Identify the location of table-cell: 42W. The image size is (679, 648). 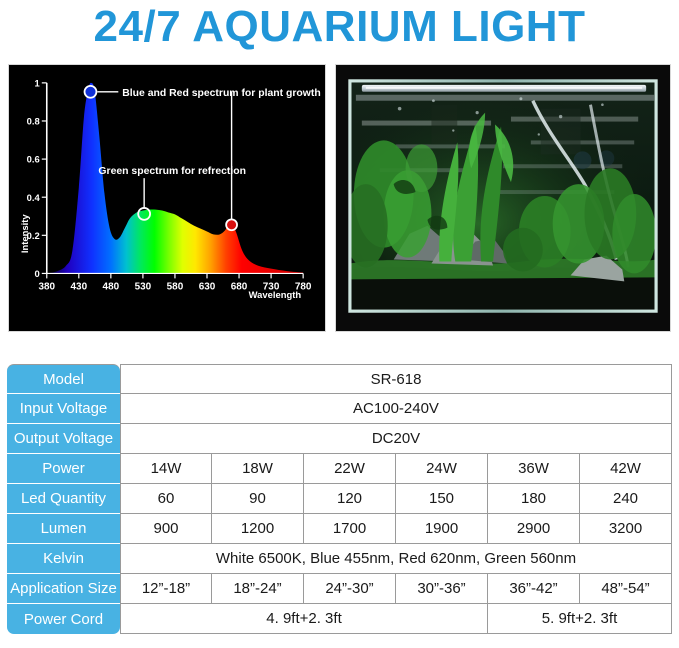
(626, 469).